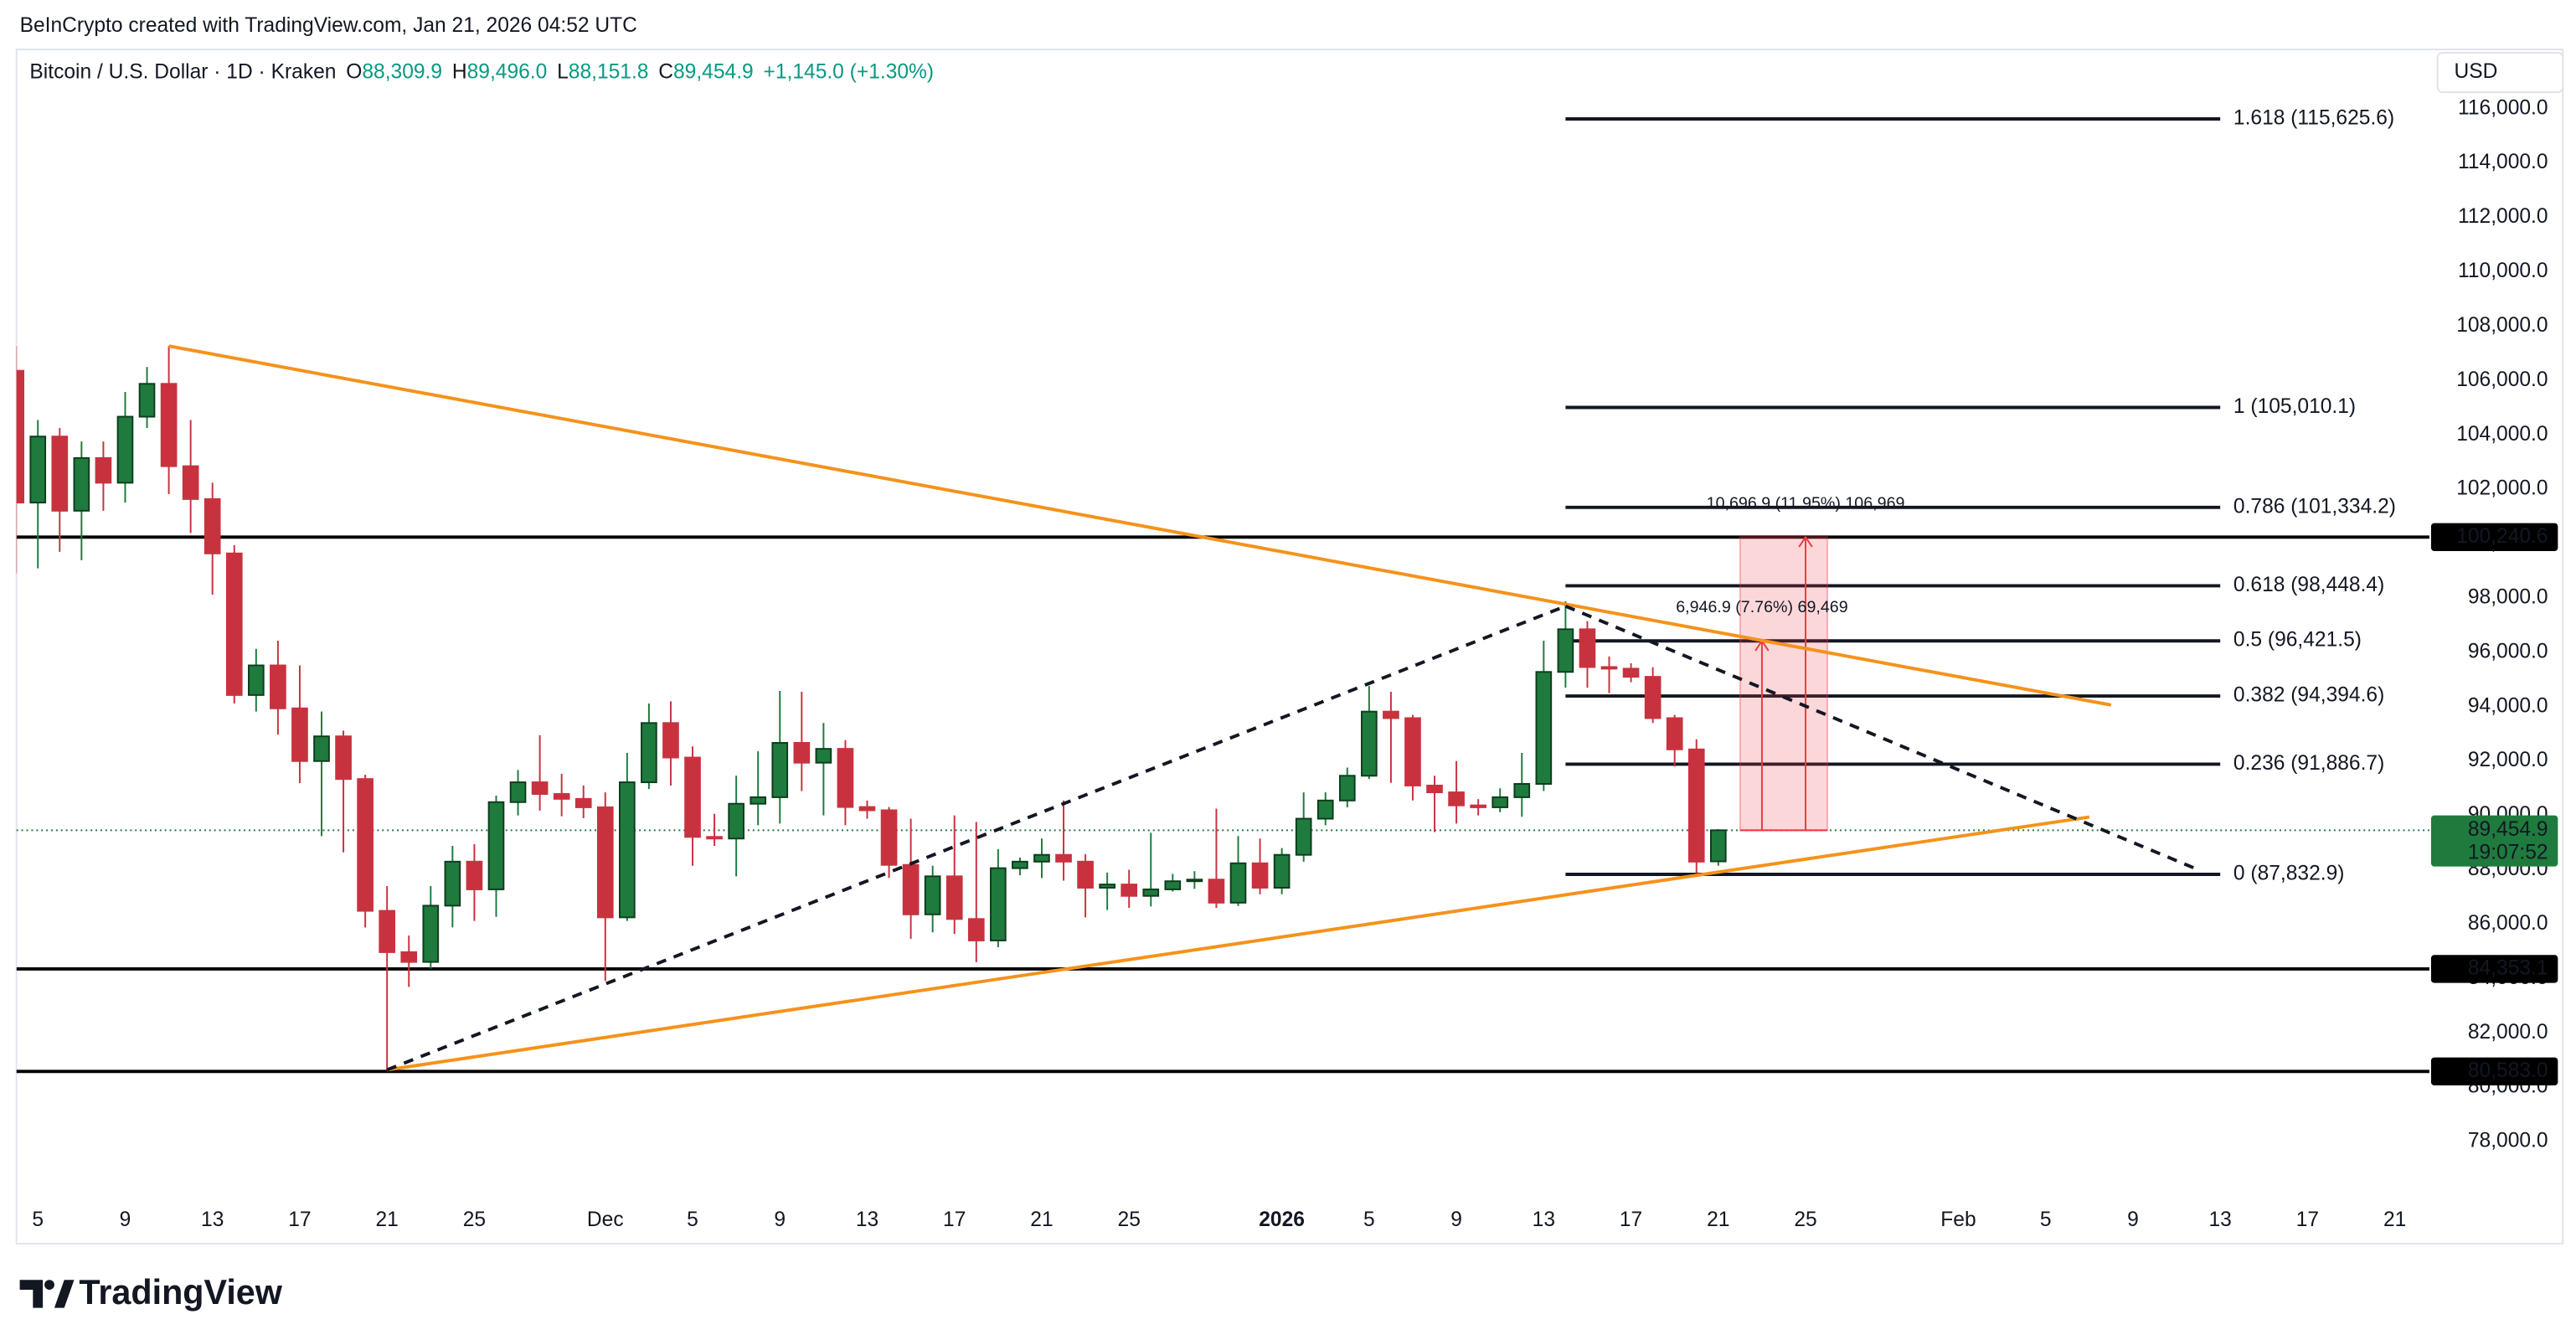 This screenshot has width=2576, height=1340. Describe the element at coordinates (2508, 705) in the screenshot. I see `y-tick-label: 94,000.0` at that location.